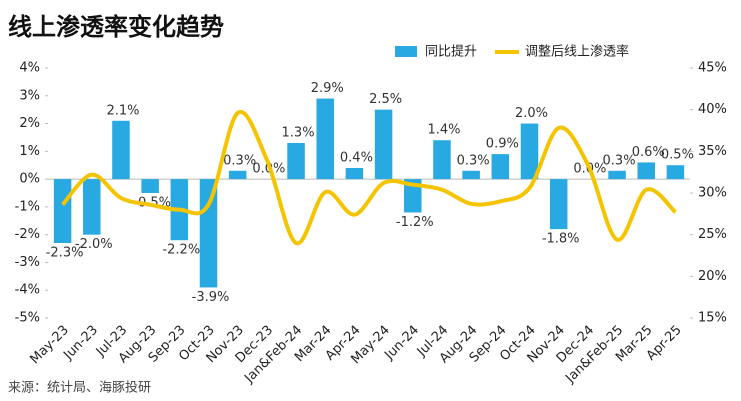  What do you see at coordinates (49, 345) in the screenshot?
I see `x-tick-label: May-23` at bounding box center [49, 345].